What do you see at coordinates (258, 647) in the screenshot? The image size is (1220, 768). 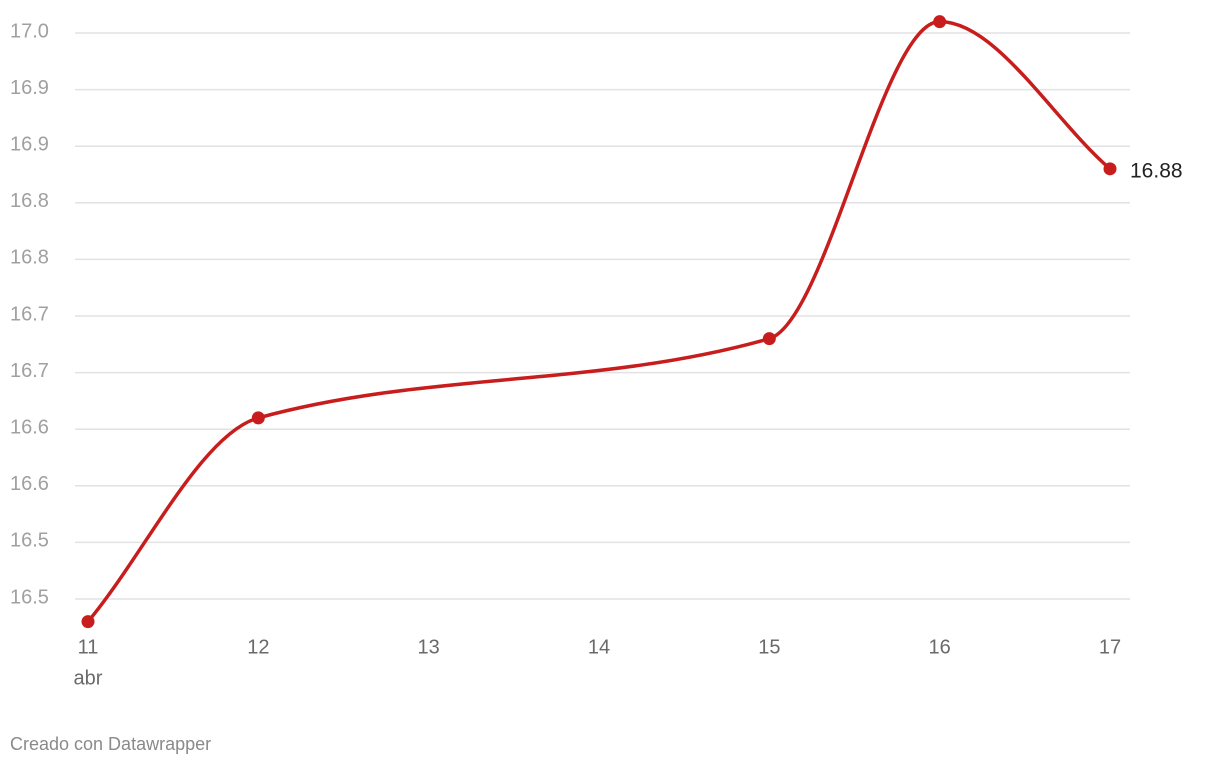 I see `x-tick-label: 12` at bounding box center [258, 647].